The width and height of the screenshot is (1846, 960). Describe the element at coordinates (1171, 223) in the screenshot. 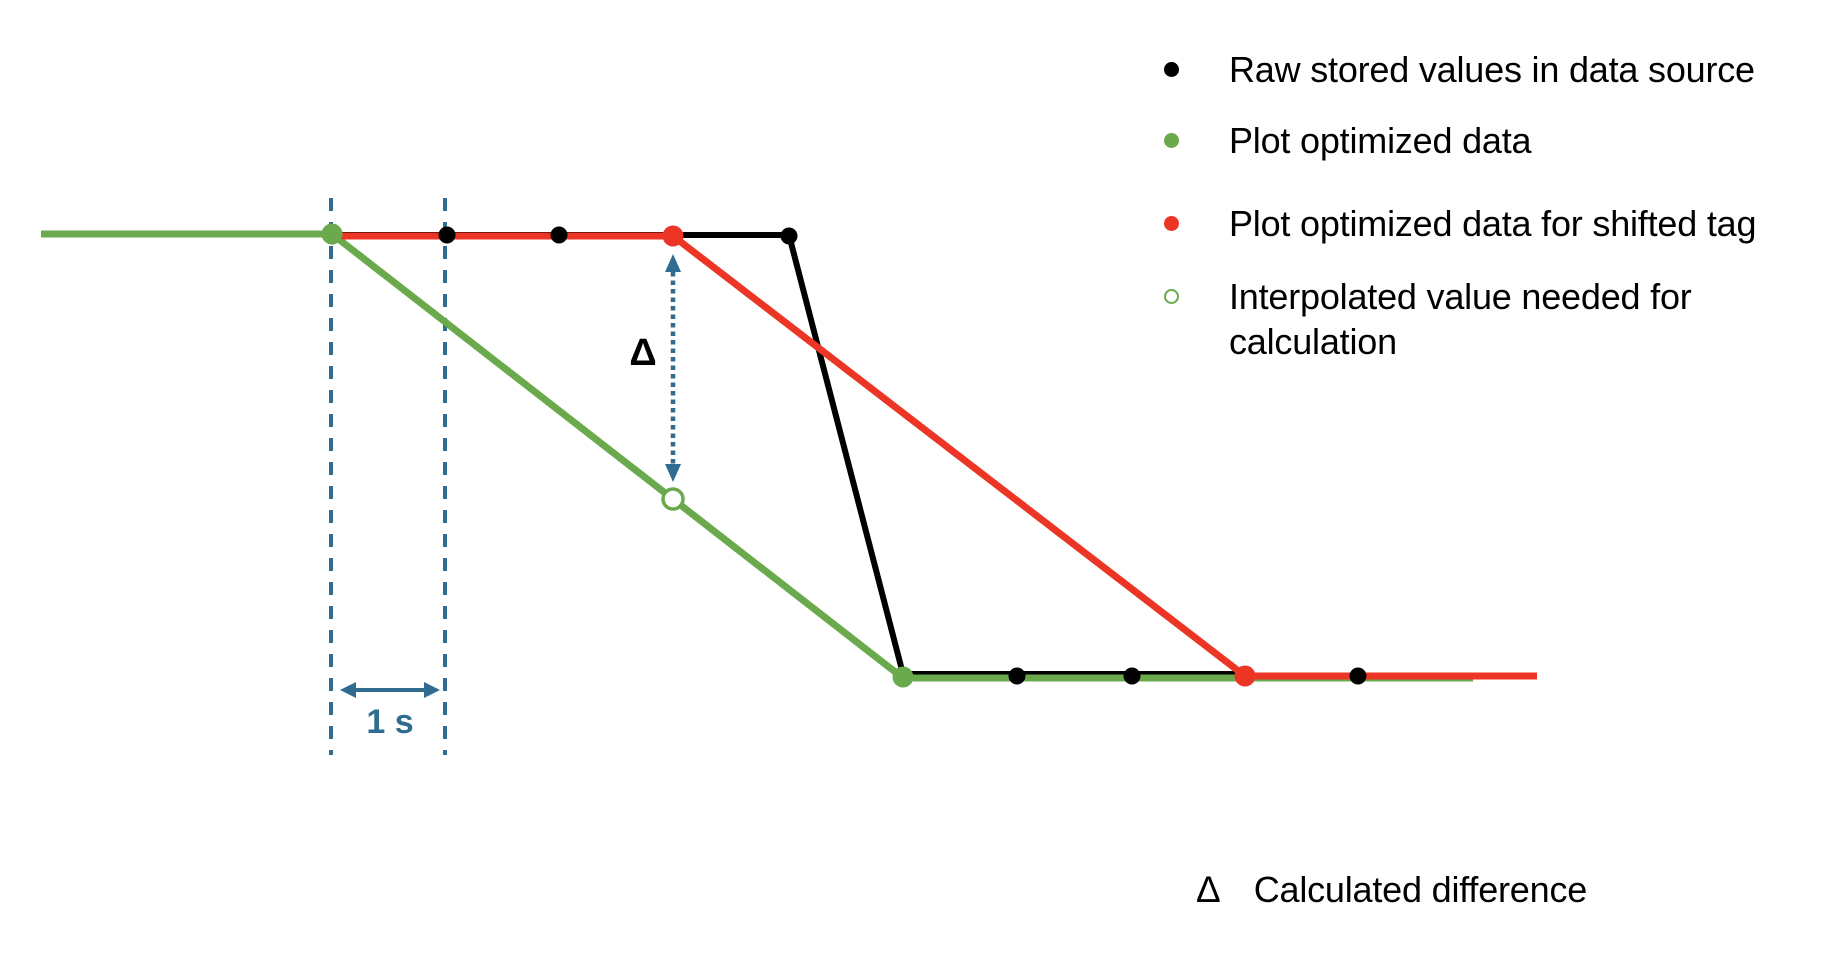

I see `red-dot-icon` at that location.